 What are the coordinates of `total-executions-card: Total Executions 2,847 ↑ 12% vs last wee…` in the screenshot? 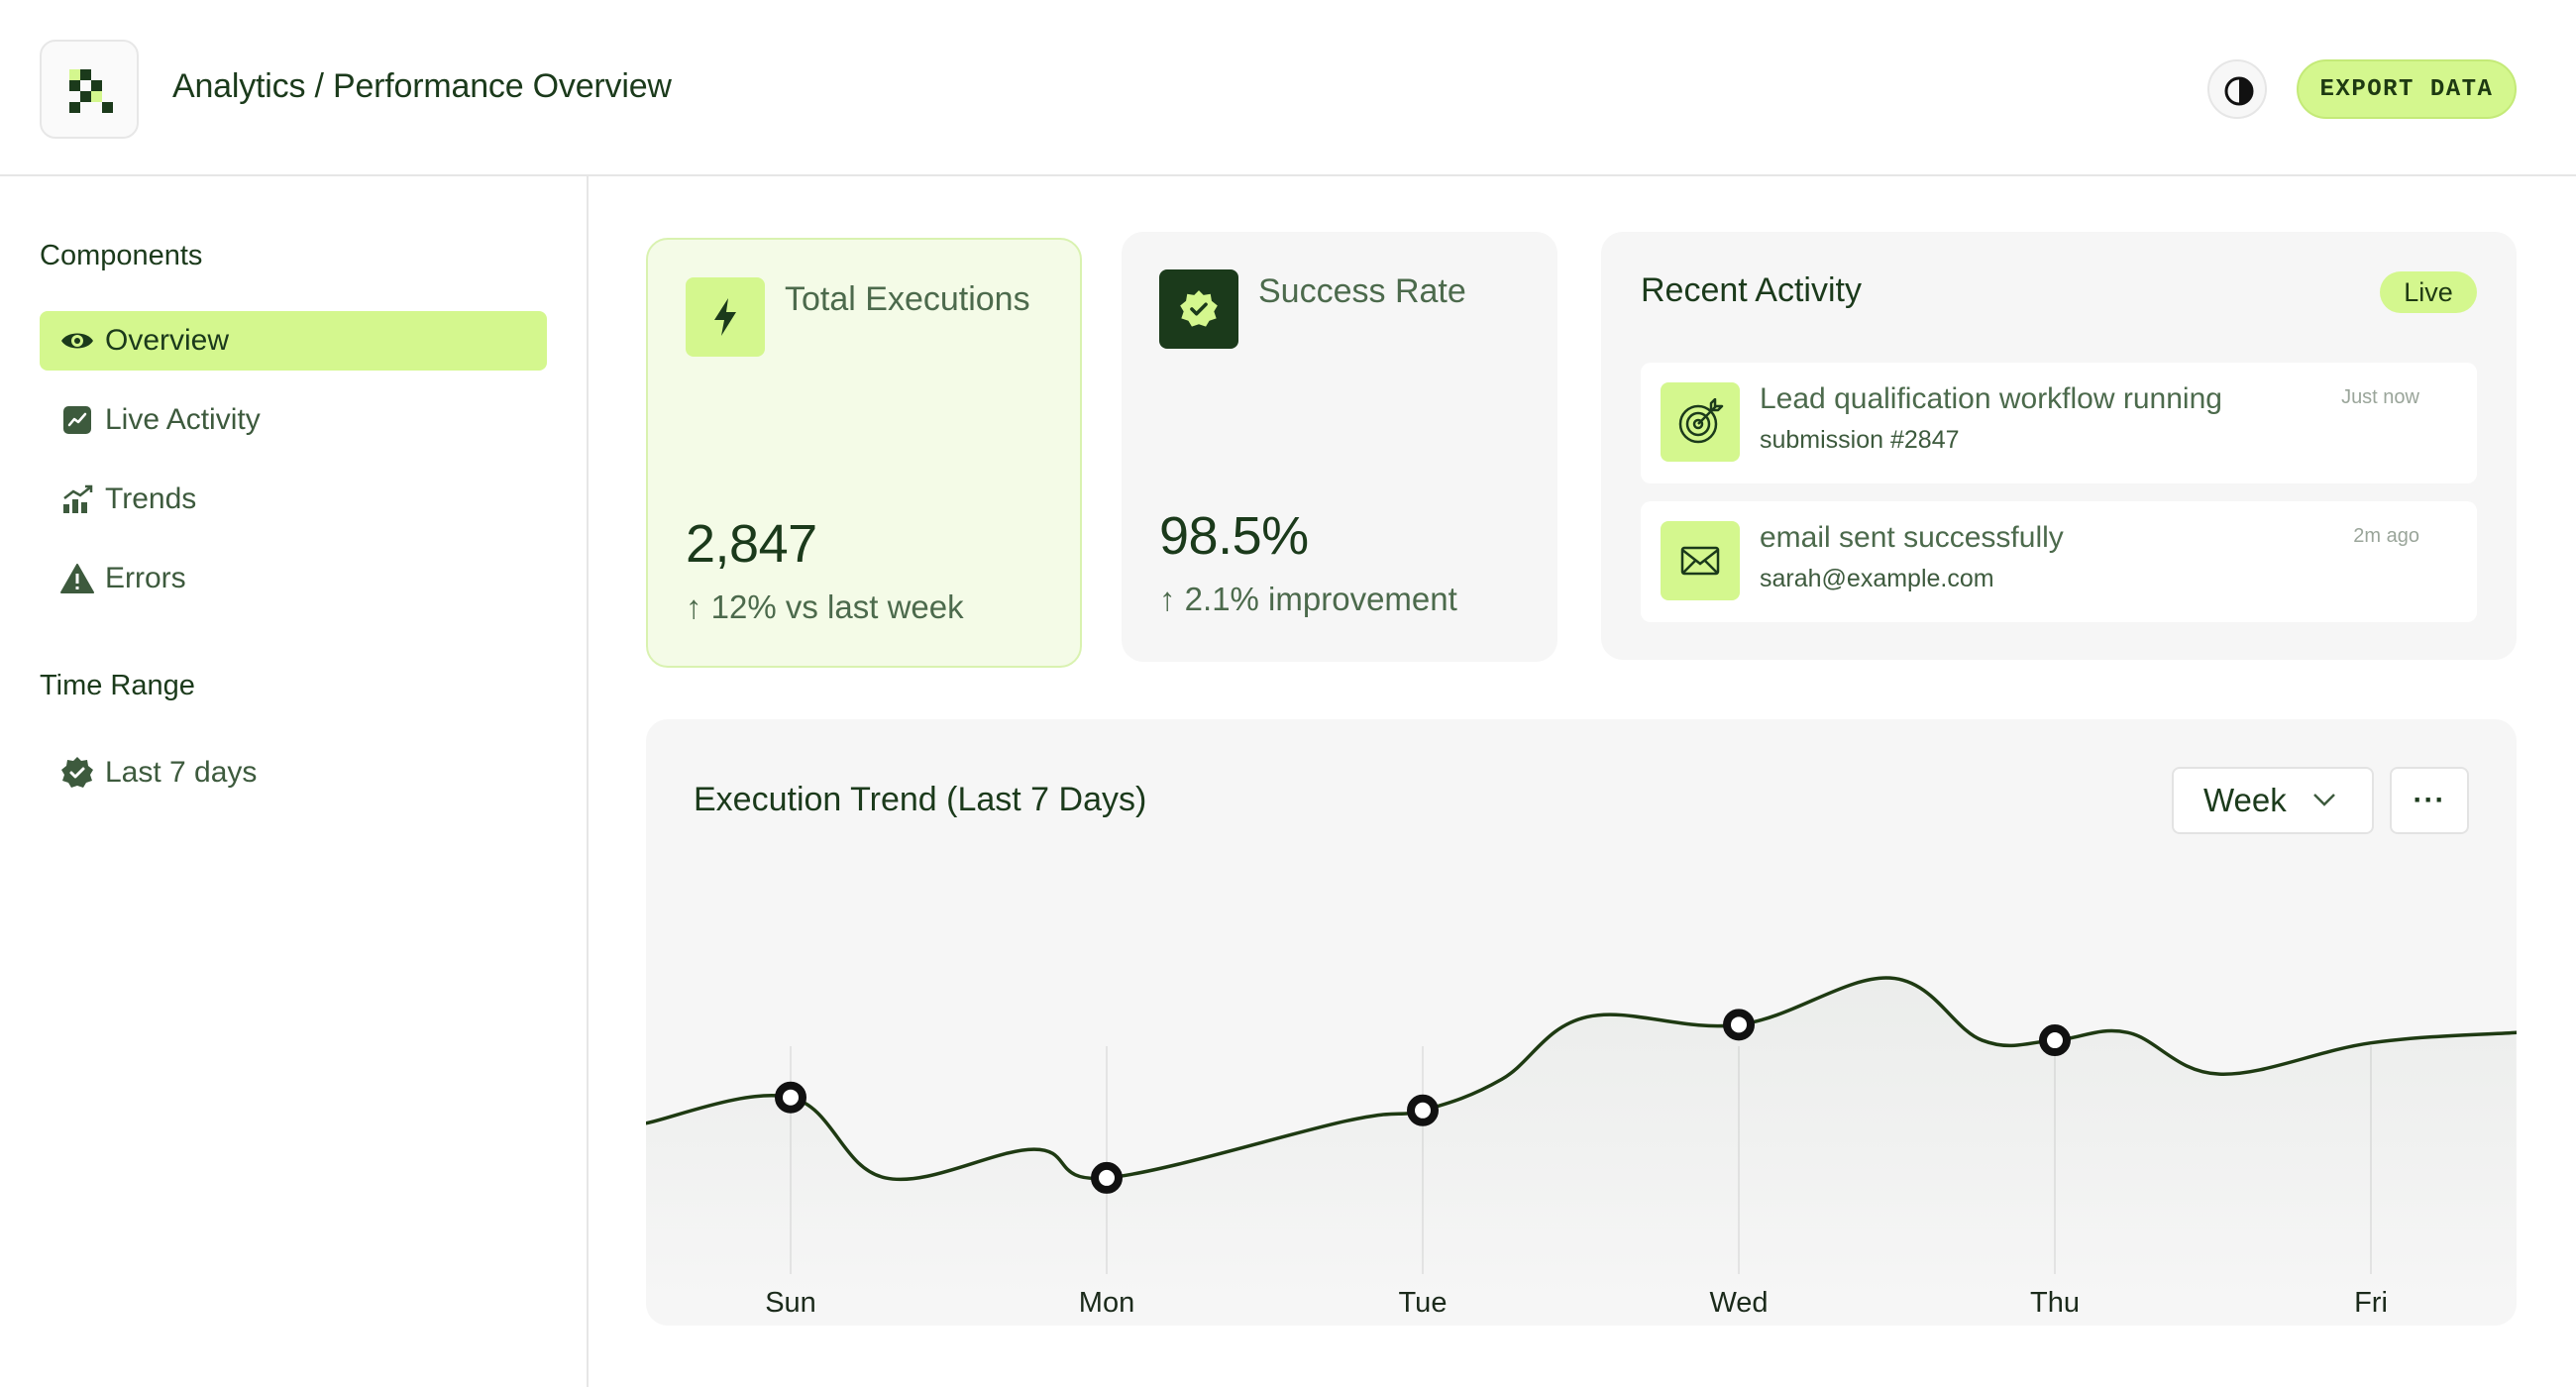 It's located at (864, 453).